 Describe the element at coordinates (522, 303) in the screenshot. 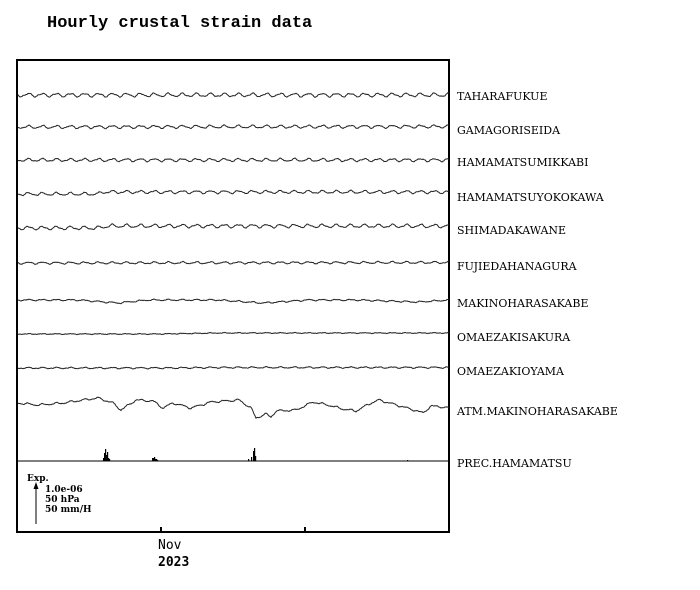

I see `series-label: MAKINOHARASAKABE` at that location.